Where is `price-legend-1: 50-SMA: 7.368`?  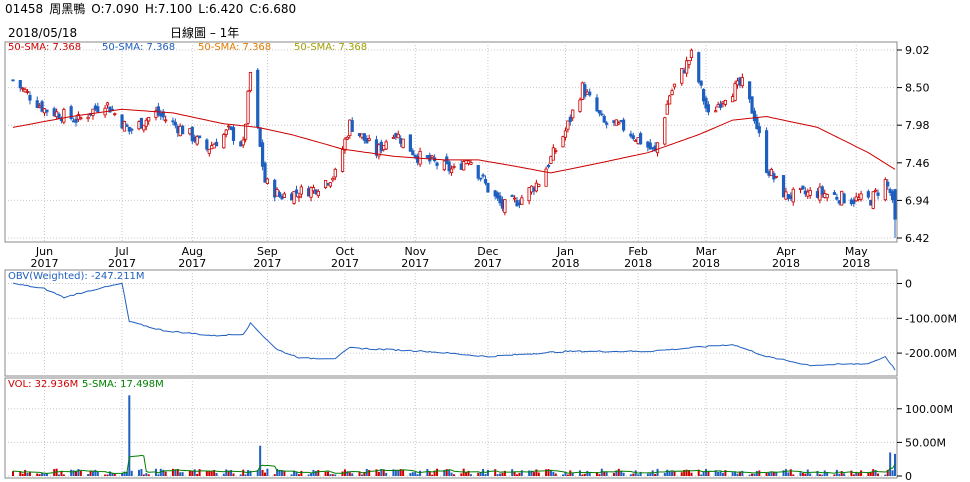
price-legend-1: 50-SMA: 7.368 is located at coordinates (44, 47).